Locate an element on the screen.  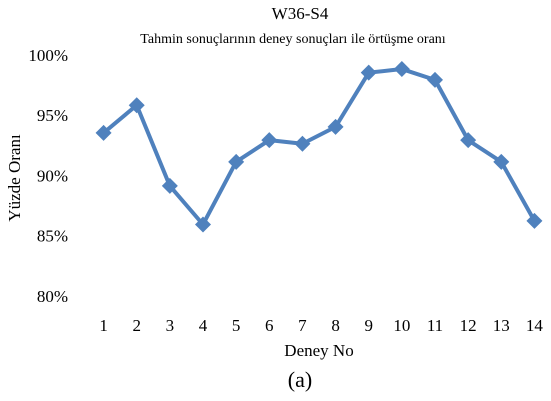
x-tick-label: 9 is located at coordinates (368, 325).